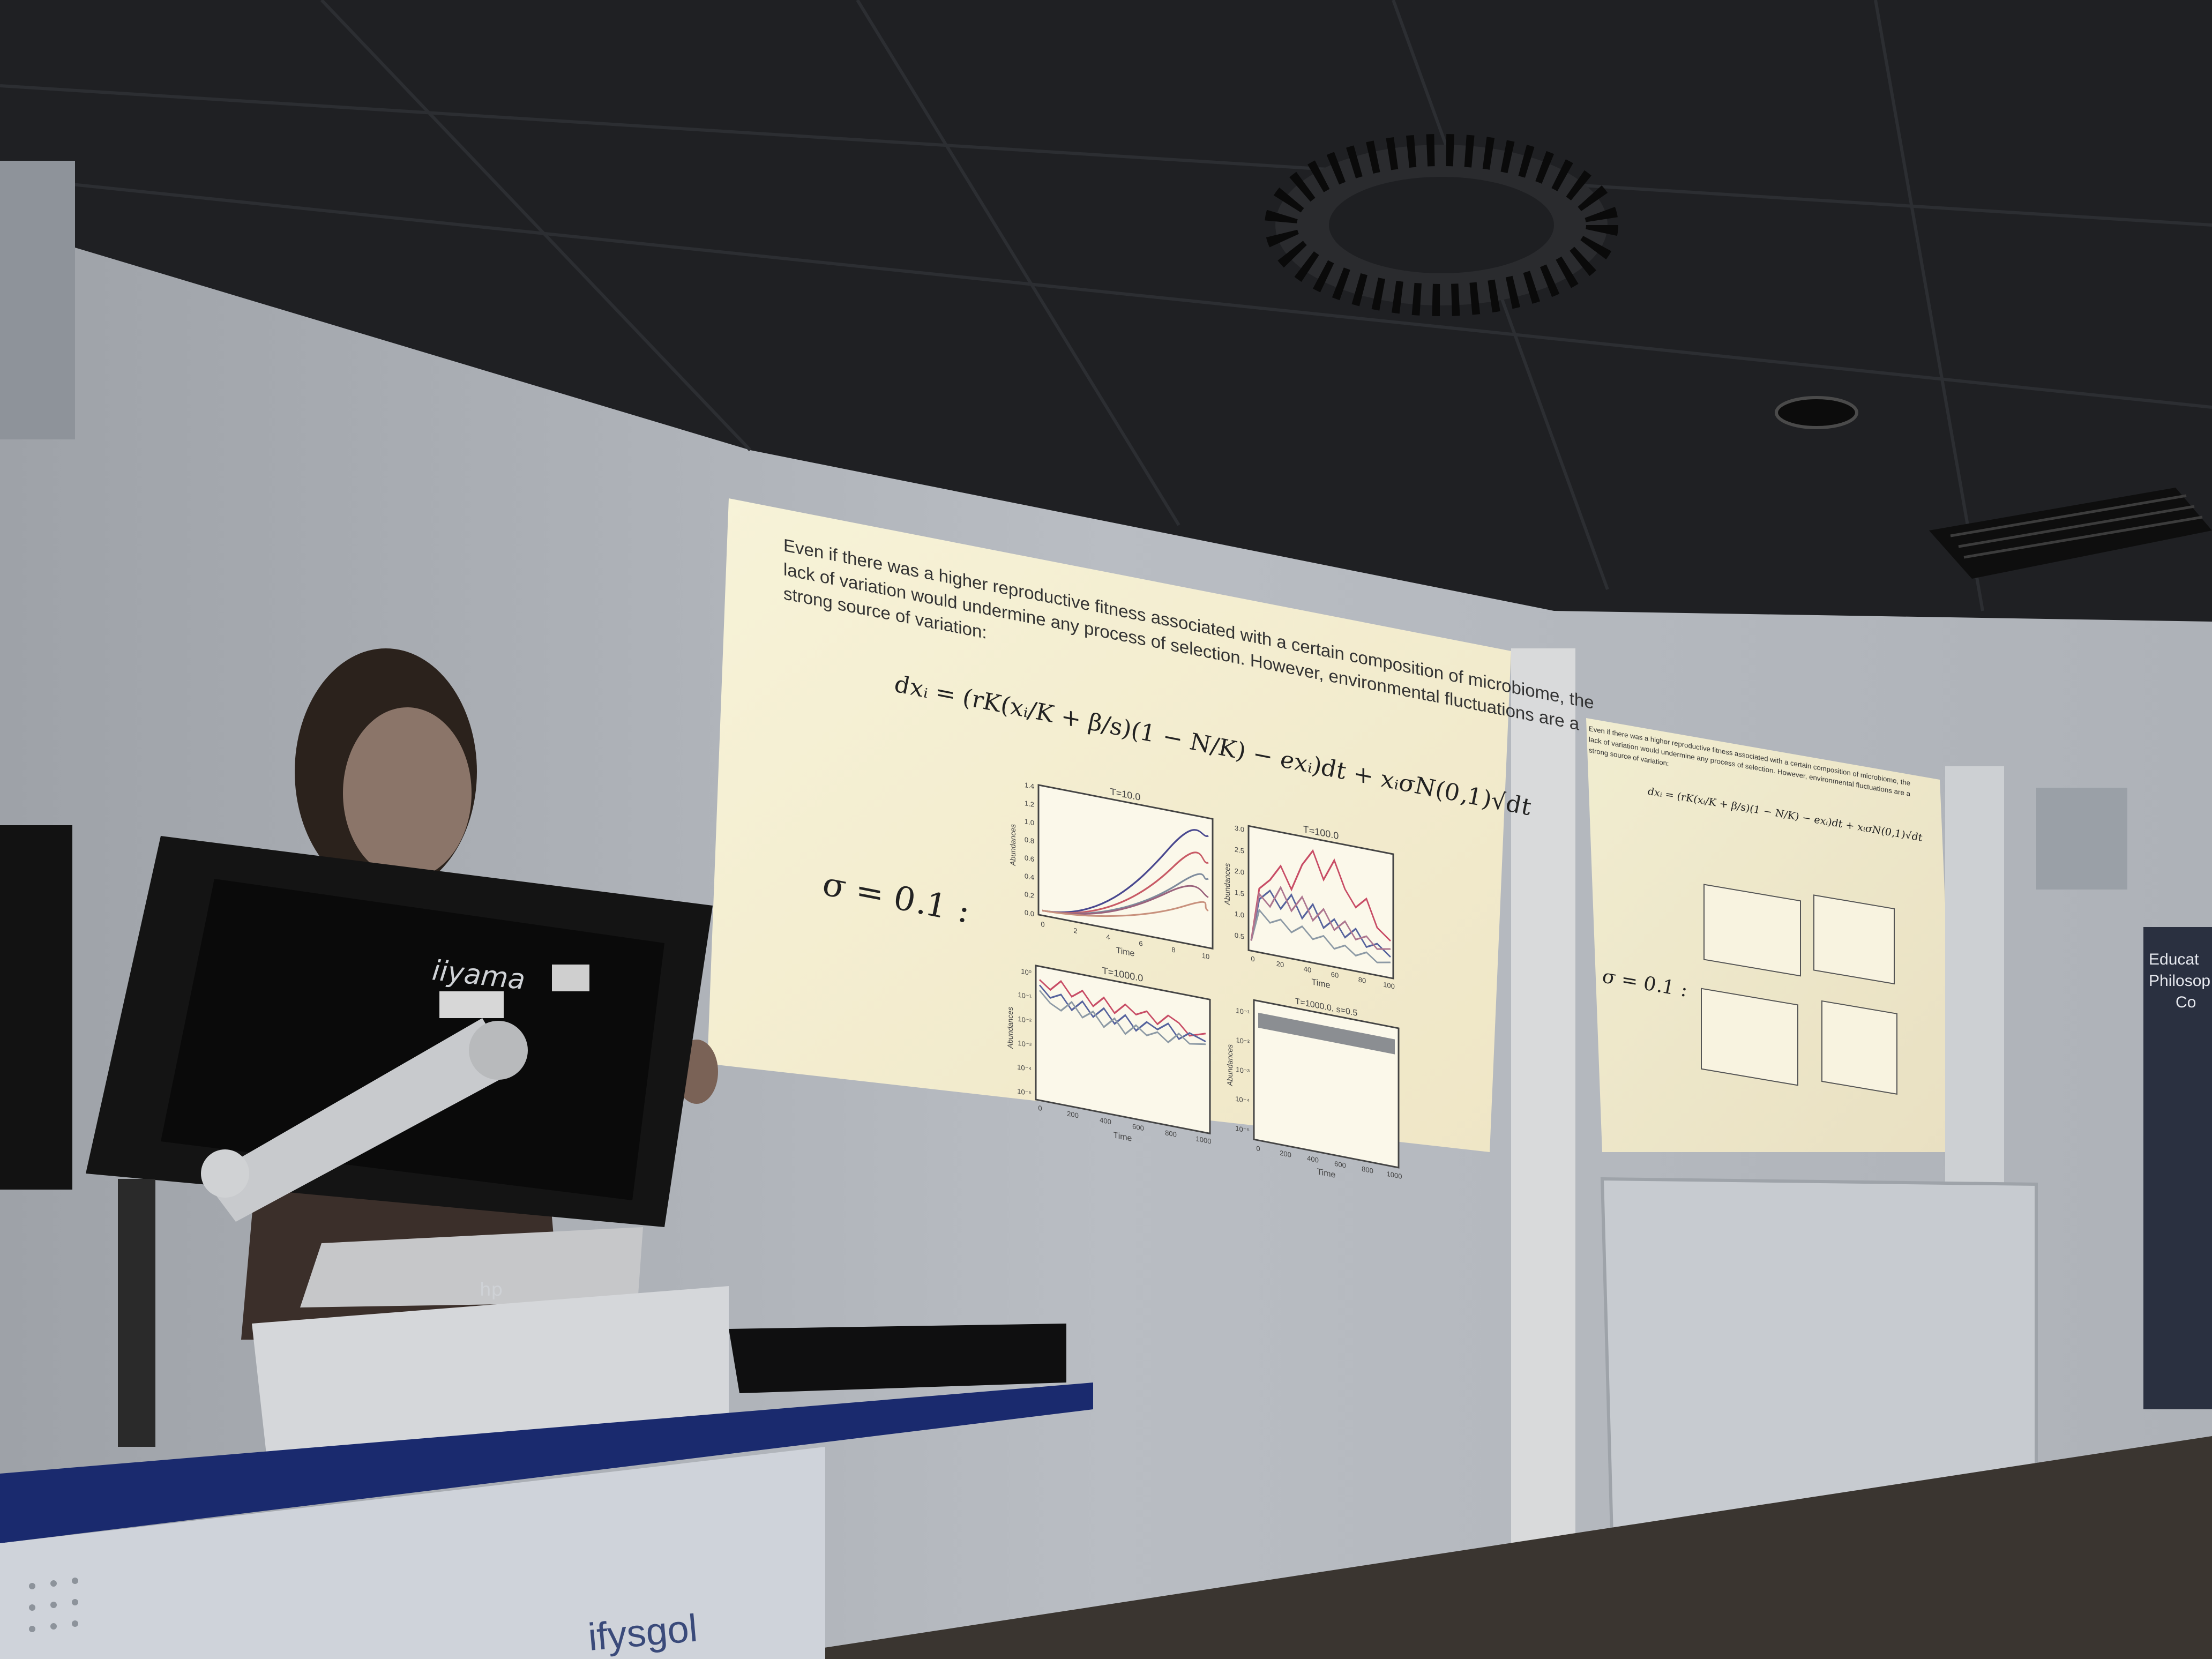 The width and height of the screenshot is (2212, 1659). I want to click on wall-speaker, so click(37, 300).